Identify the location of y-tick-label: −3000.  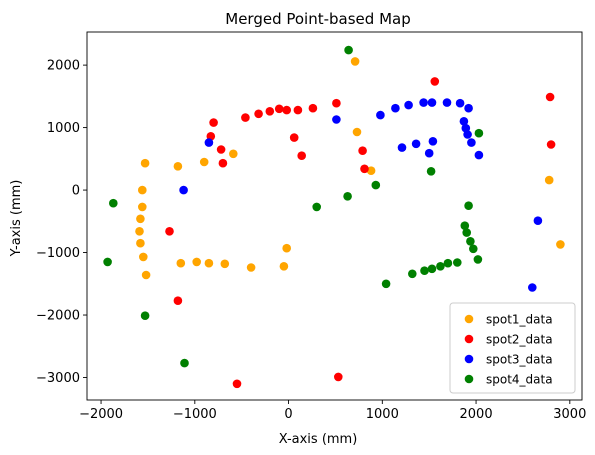
(58, 378).